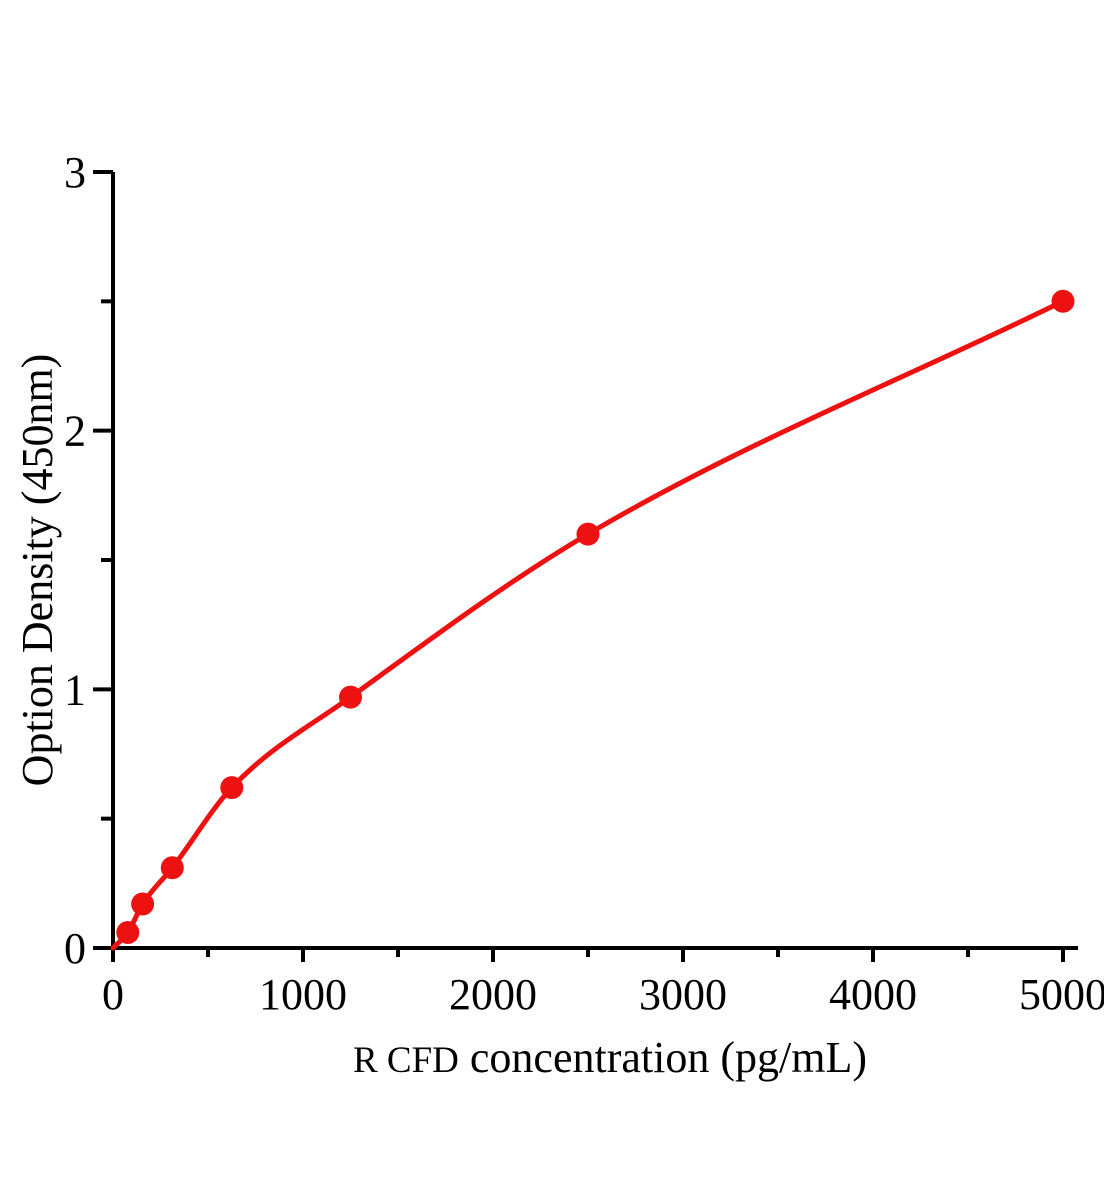 The image size is (1104, 1200). I want to click on x-axis-title-rest: concentration (pg/mL), so click(663, 1057).